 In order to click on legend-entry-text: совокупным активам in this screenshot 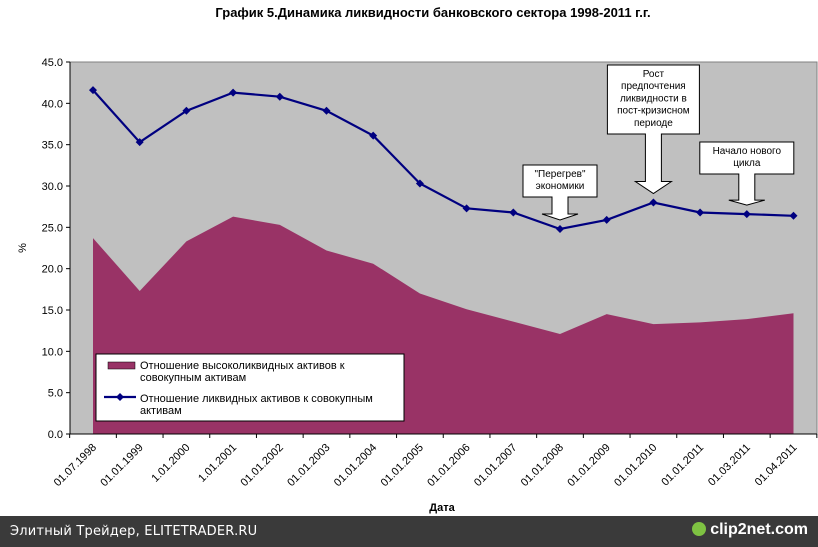, I will do `click(193, 378)`.